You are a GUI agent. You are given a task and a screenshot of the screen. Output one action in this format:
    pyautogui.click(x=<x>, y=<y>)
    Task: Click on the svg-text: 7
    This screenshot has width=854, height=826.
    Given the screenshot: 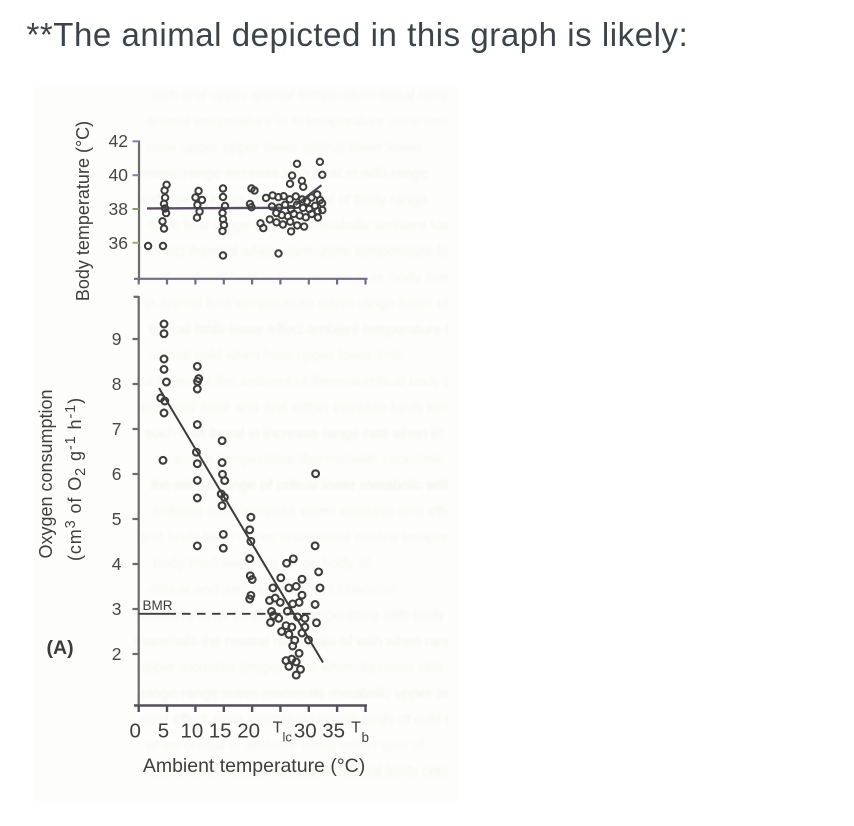 What is the action you would take?
    pyautogui.click(x=117, y=429)
    